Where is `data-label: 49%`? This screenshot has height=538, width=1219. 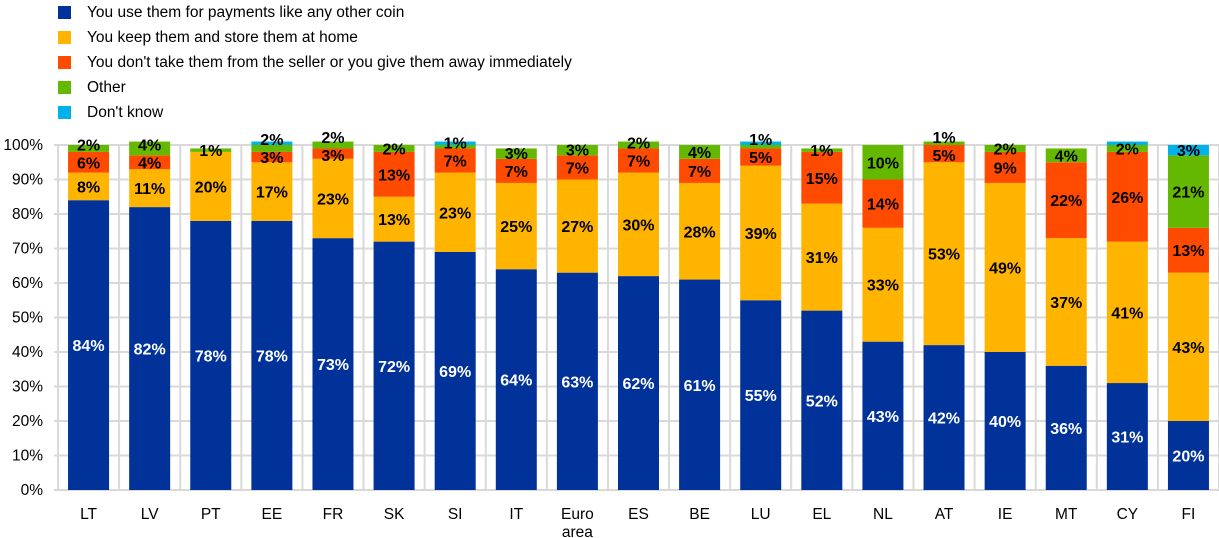
data-label: 49% is located at coordinates (1005, 268).